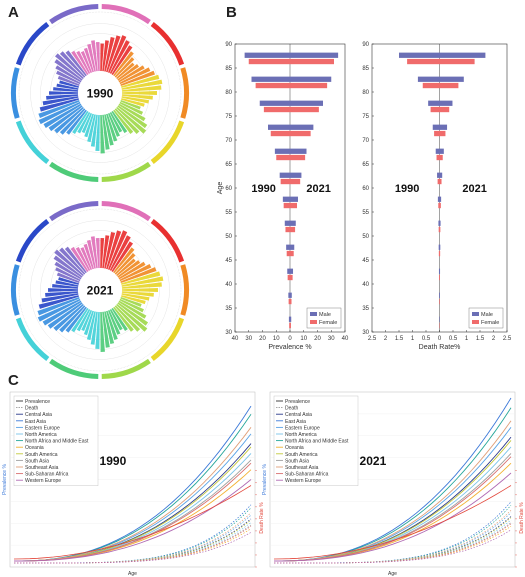  What do you see at coordinates (392, 522) in the screenshot?
I see `death-rate-reference-line` at bounding box center [392, 522].